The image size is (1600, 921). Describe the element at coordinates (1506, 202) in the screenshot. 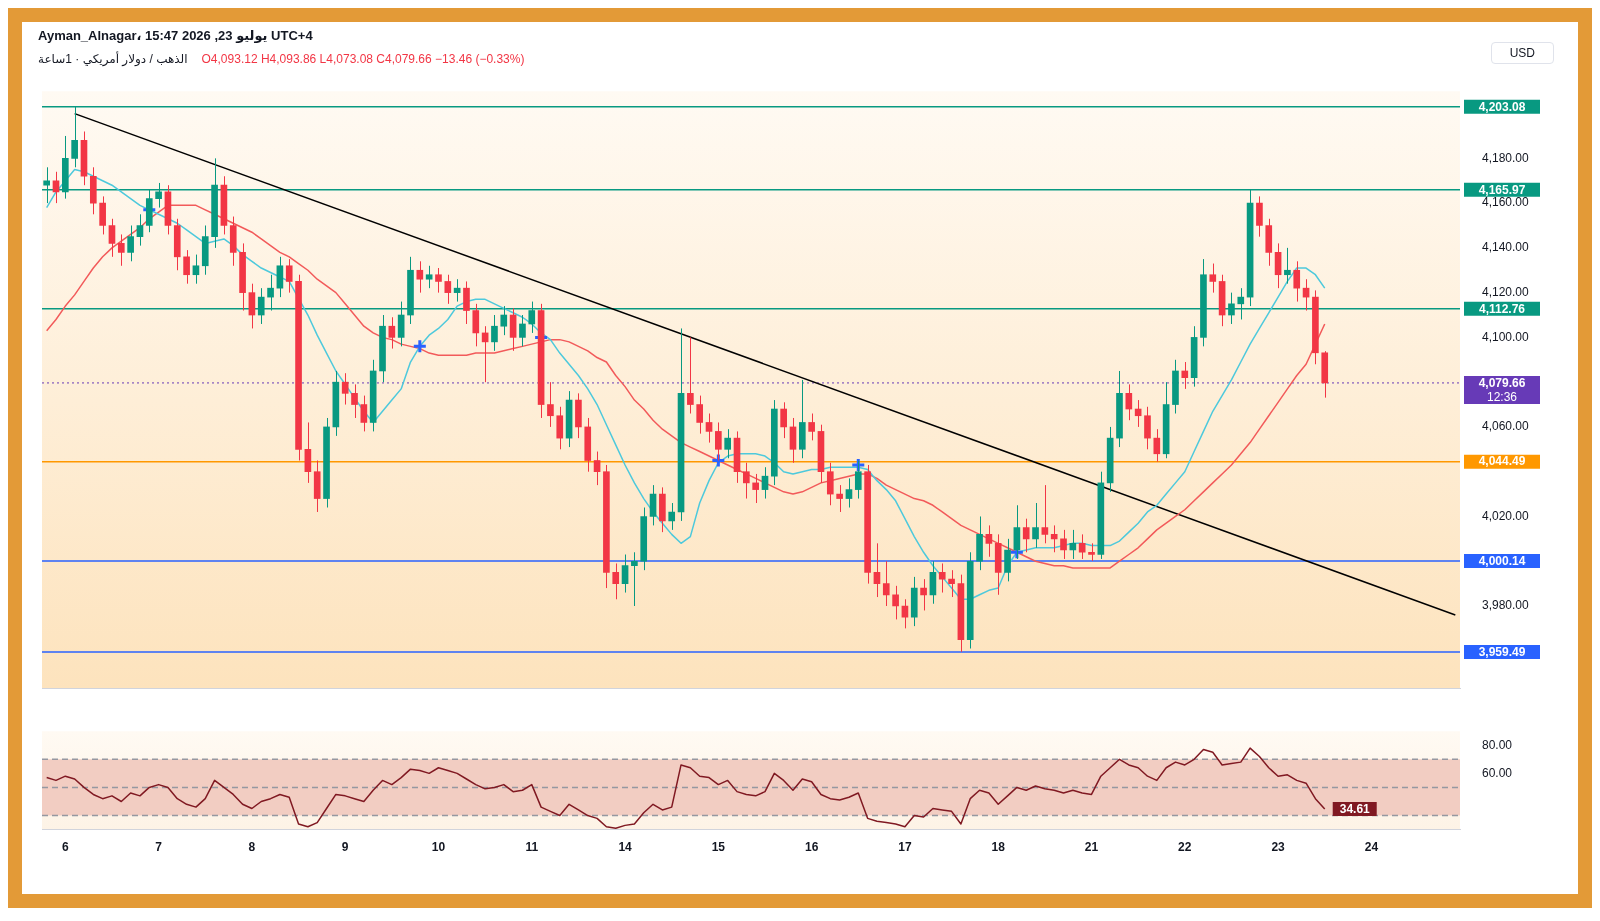

I see `y-tick-label: 4,160.00` at that location.